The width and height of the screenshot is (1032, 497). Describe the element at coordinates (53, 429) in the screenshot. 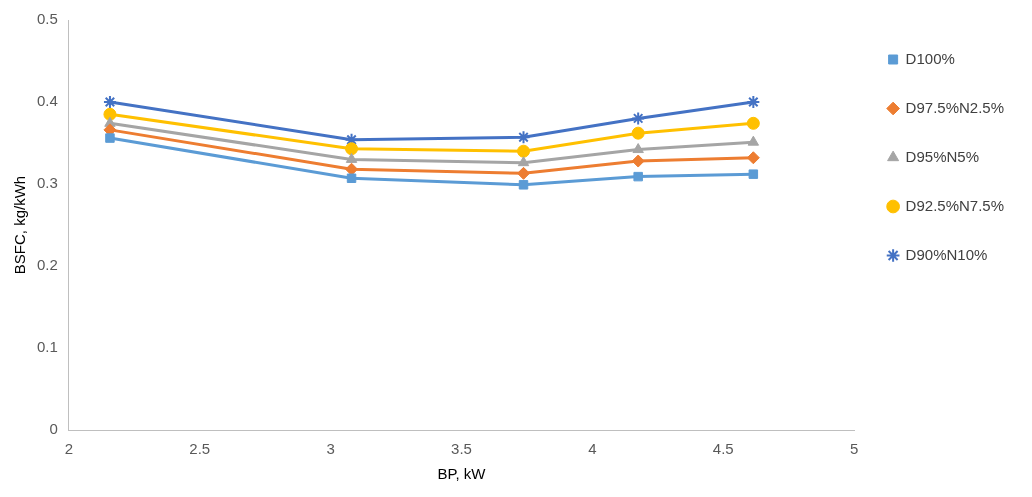

I see `y-tick-label: 0` at that location.